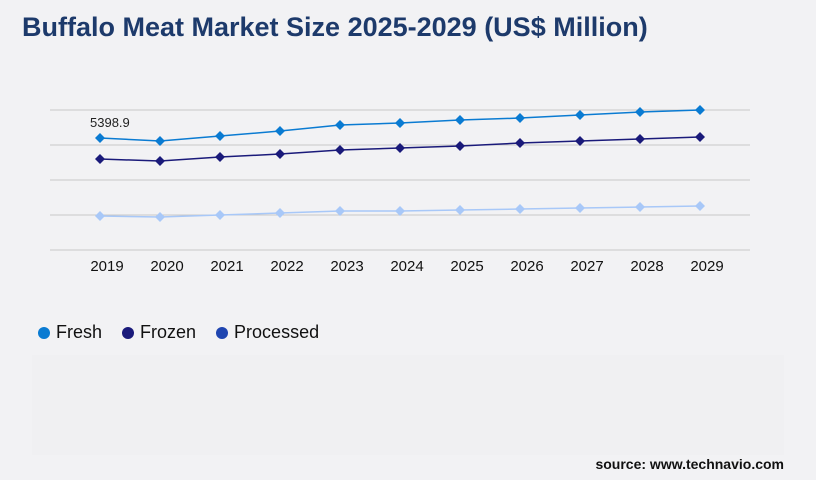  I want to click on legend-item-frozen: Frozen, so click(159, 332).